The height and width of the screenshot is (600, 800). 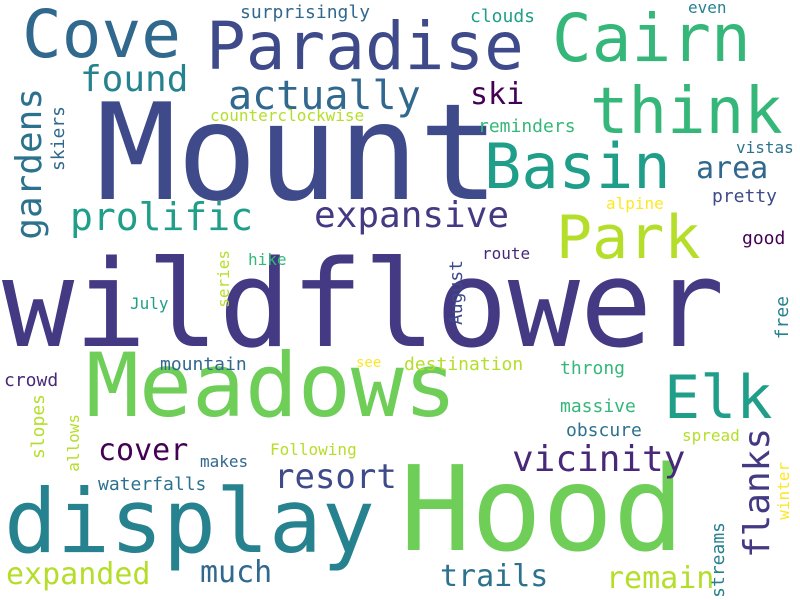 What do you see at coordinates (78, 574) in the screenshot?
I see `word-expanded: expanded` at bounding box center [78, 574].